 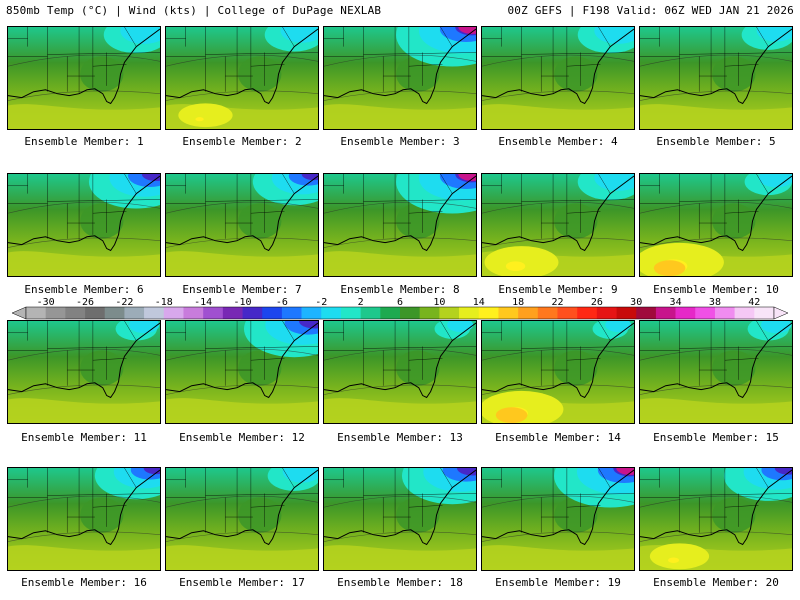 What do you see at coordinates (558, 141) in the screenshot?
I see `member-4-label: Ensemble Member: 4` at bounding box center [558, 141].